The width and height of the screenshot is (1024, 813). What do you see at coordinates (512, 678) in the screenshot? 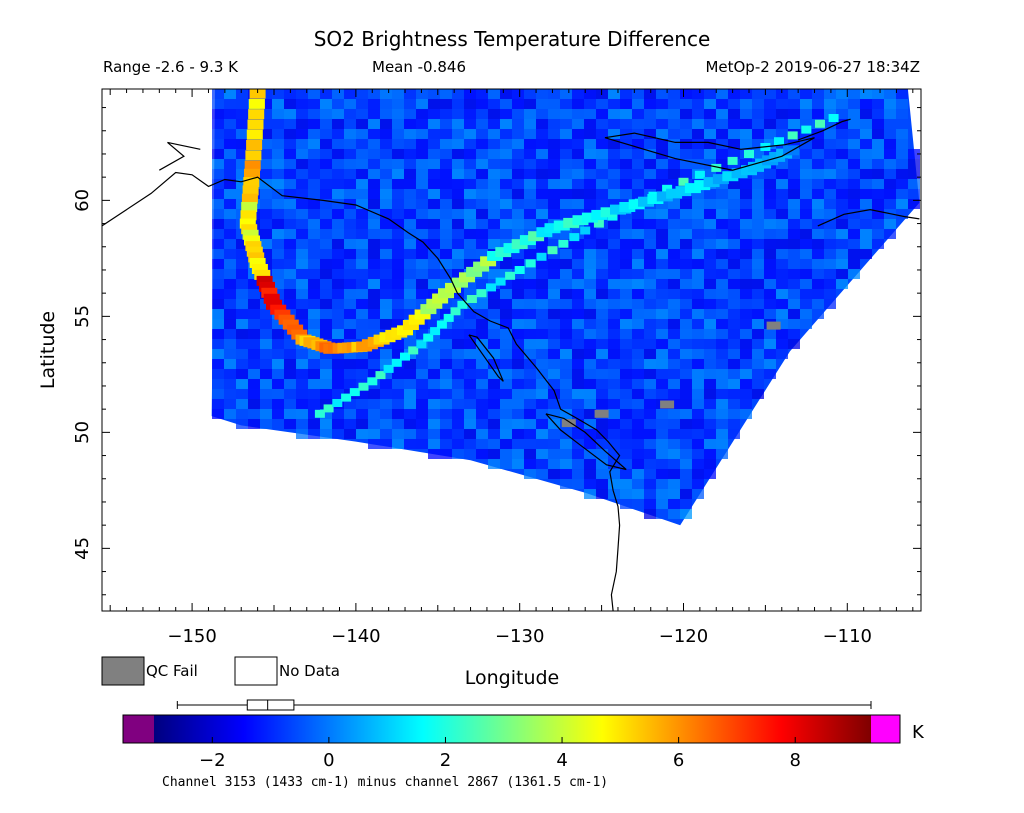
I see `x-axis-label: Longitude` at bounding box center [512, 678].